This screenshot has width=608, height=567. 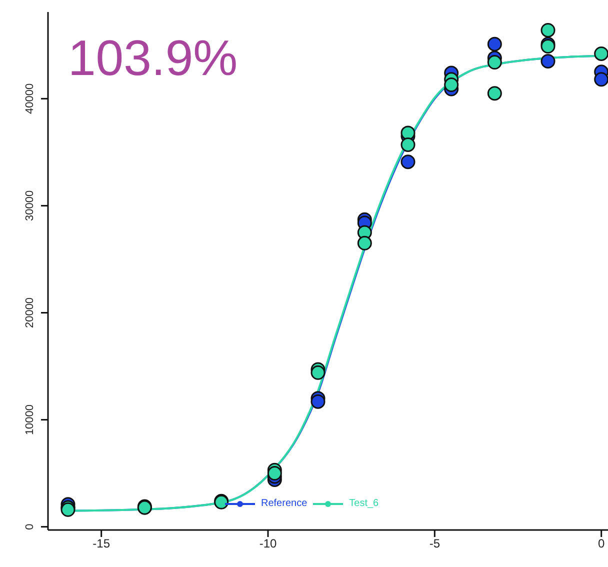 What do you see at coordinates (30, 98) in the screenshot?
I see `y-tick-label: 40000` at bounding box center [30, 98].